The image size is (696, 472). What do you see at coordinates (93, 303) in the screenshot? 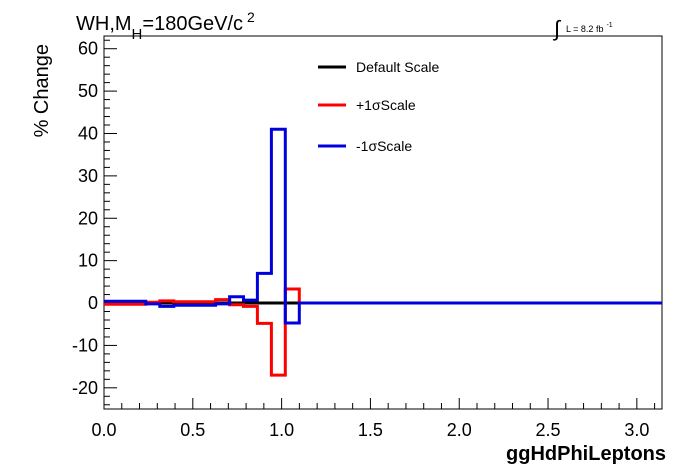
I see `y-tick-label: 0` at bounding box center [93, 303].